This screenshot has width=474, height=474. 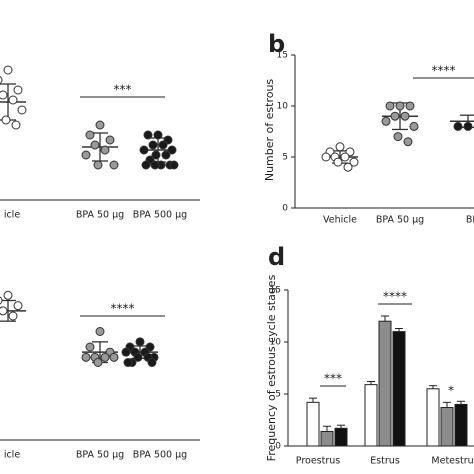 I want to click on x-tick-label: Vehicle, so click(x=340, y=220).